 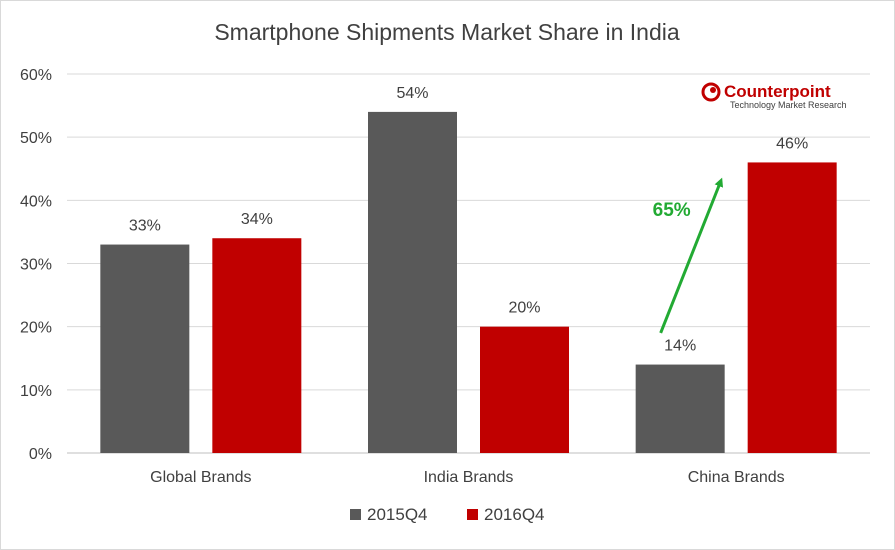 I want to click on category-label: China Brands, so click(x=736, y=477).